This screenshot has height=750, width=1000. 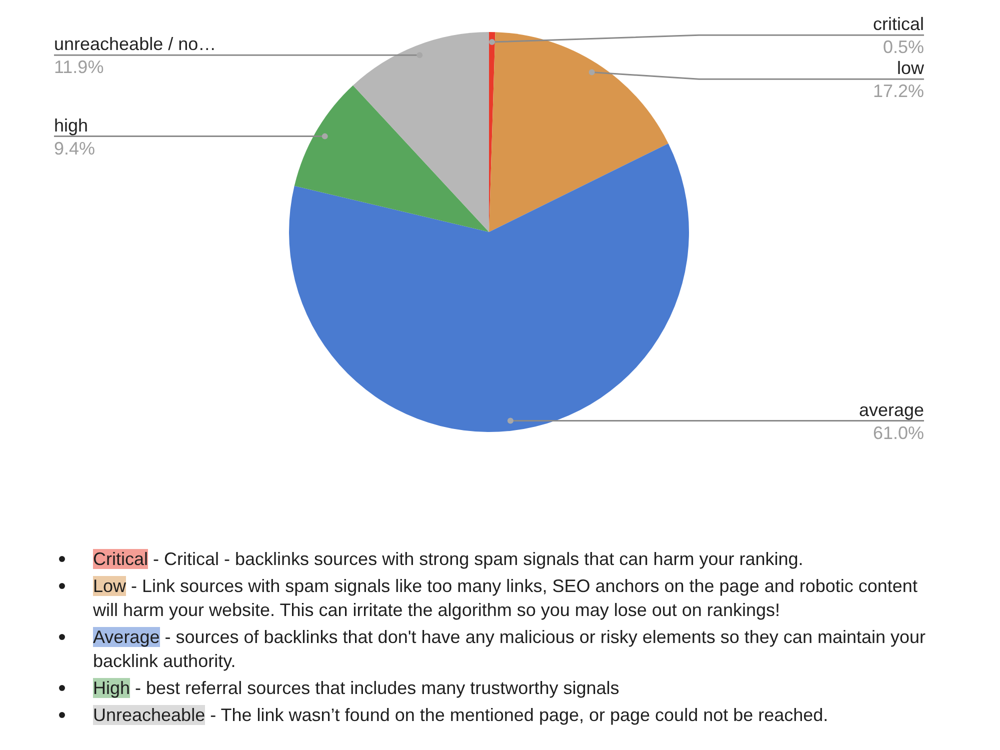 I want to click on text: Average - sources of backlinks that don't have any malicious or risky elements so they can maintain your backlink authority., so click(x=509, y=649).